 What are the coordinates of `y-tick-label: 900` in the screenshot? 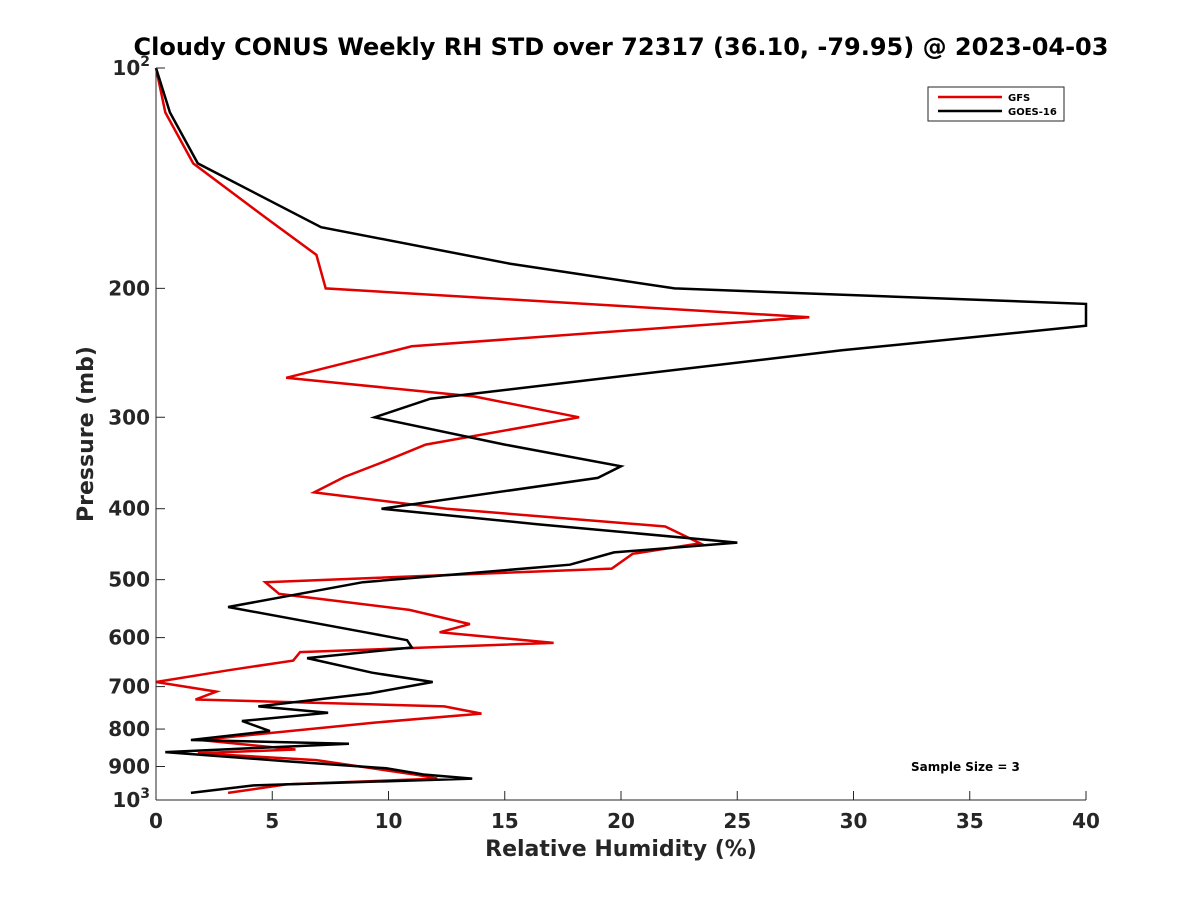 It's located at (129, 767).